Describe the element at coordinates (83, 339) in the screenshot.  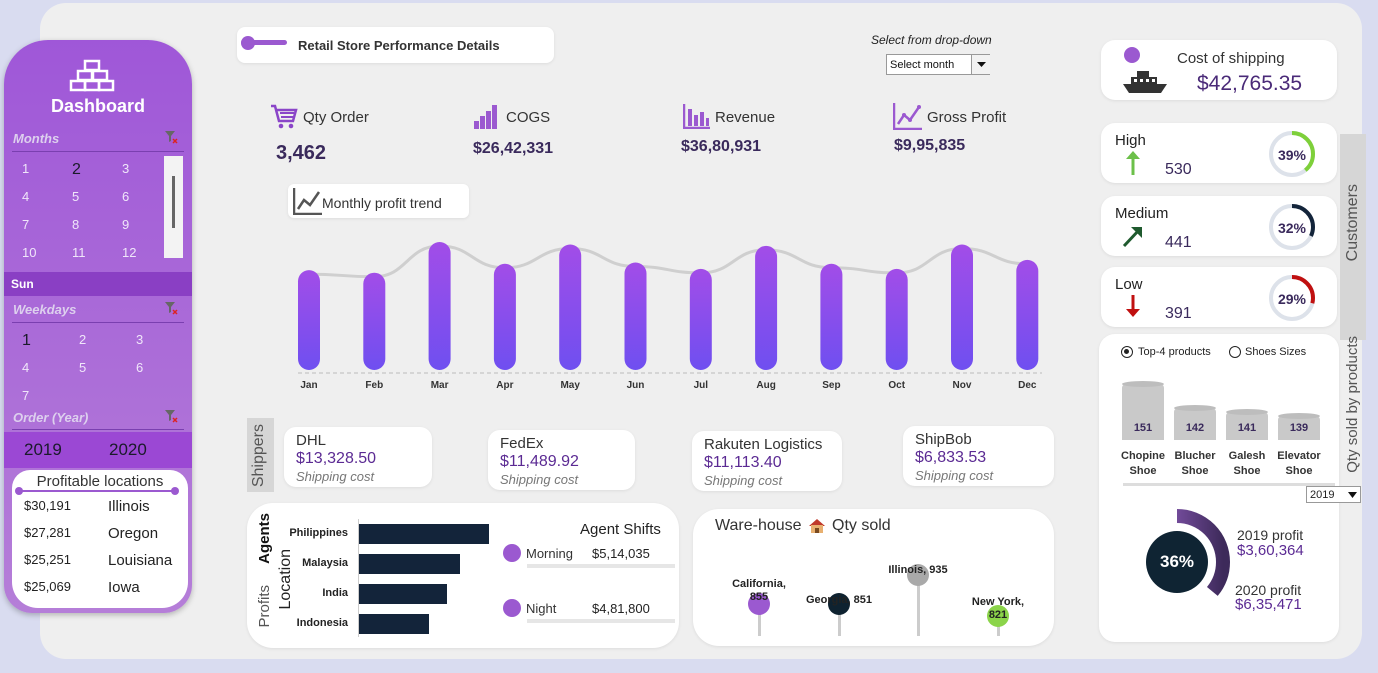
I see `weekday-option: 2` at that location.